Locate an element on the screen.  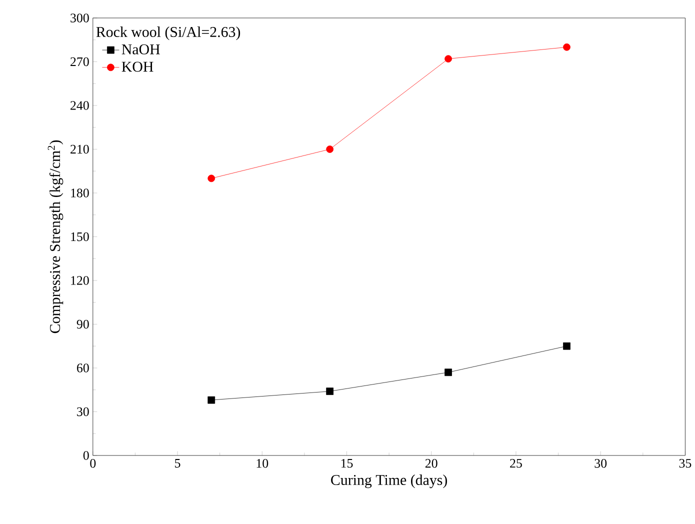
x-tick-label: 15 is located at coordinates (347, 463).